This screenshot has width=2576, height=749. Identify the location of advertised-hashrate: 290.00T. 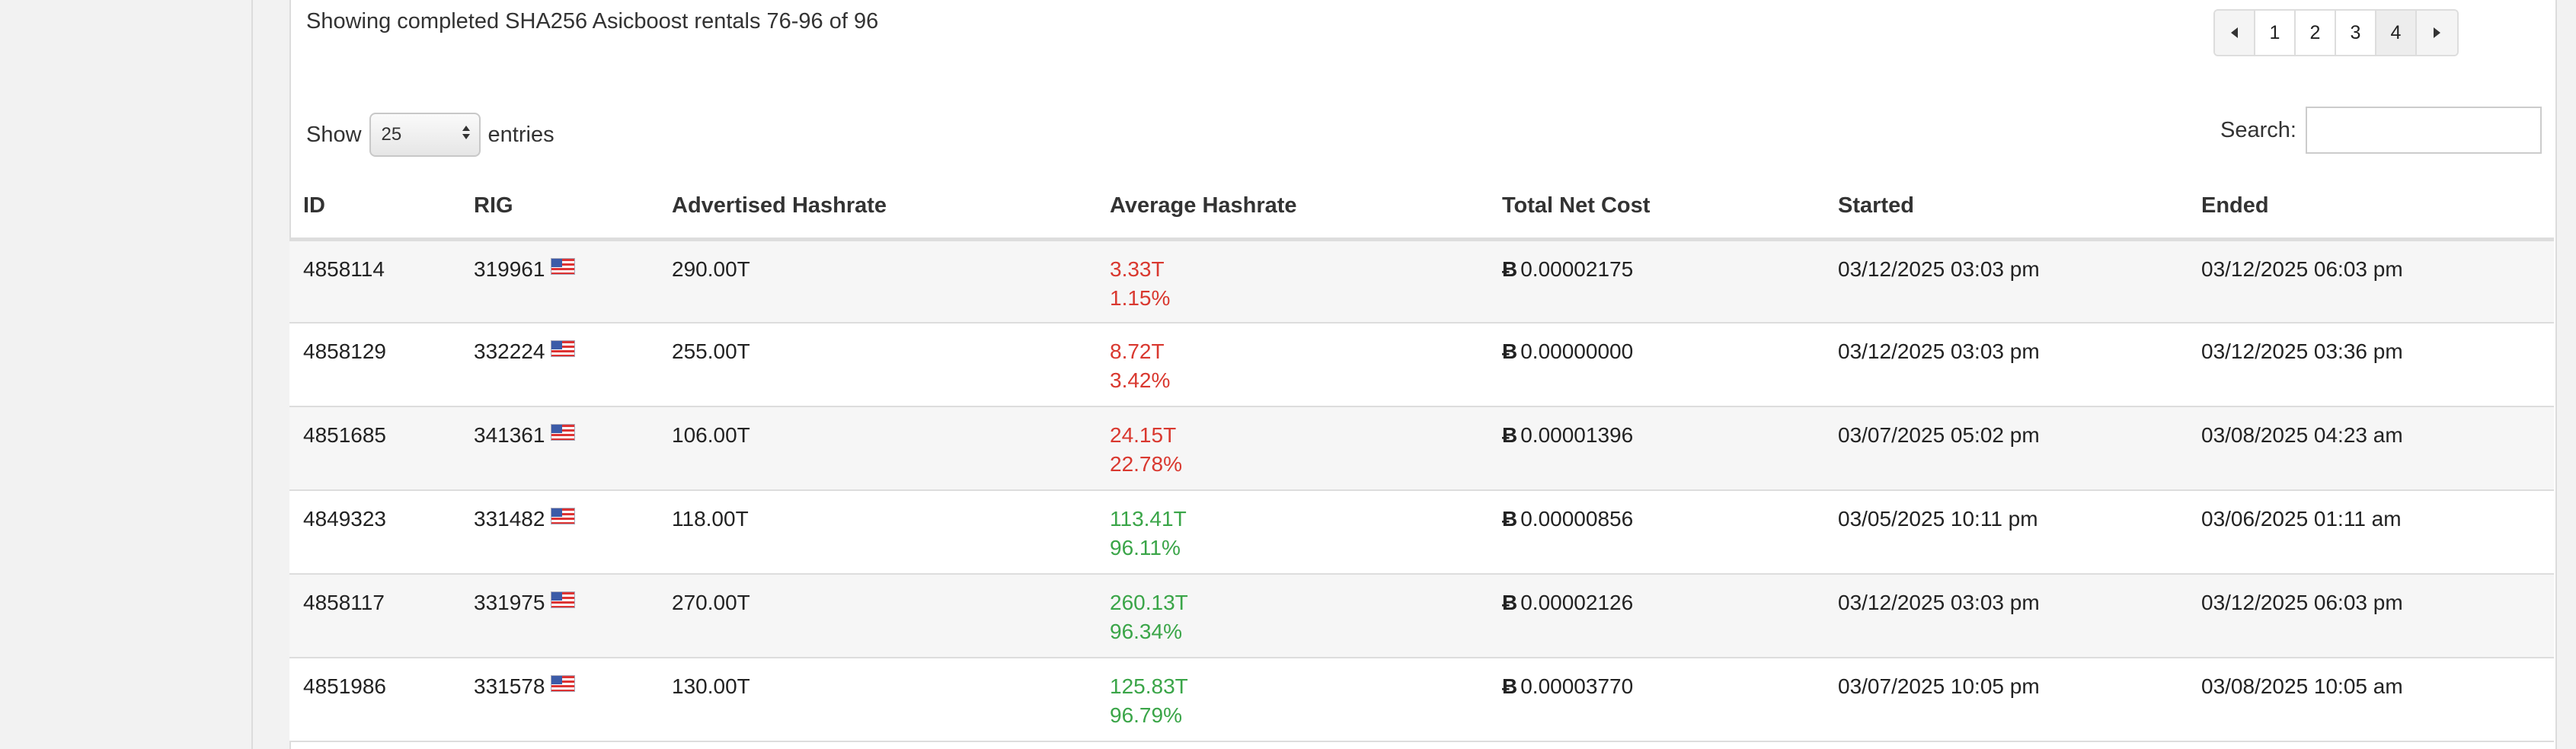
(711, 269).